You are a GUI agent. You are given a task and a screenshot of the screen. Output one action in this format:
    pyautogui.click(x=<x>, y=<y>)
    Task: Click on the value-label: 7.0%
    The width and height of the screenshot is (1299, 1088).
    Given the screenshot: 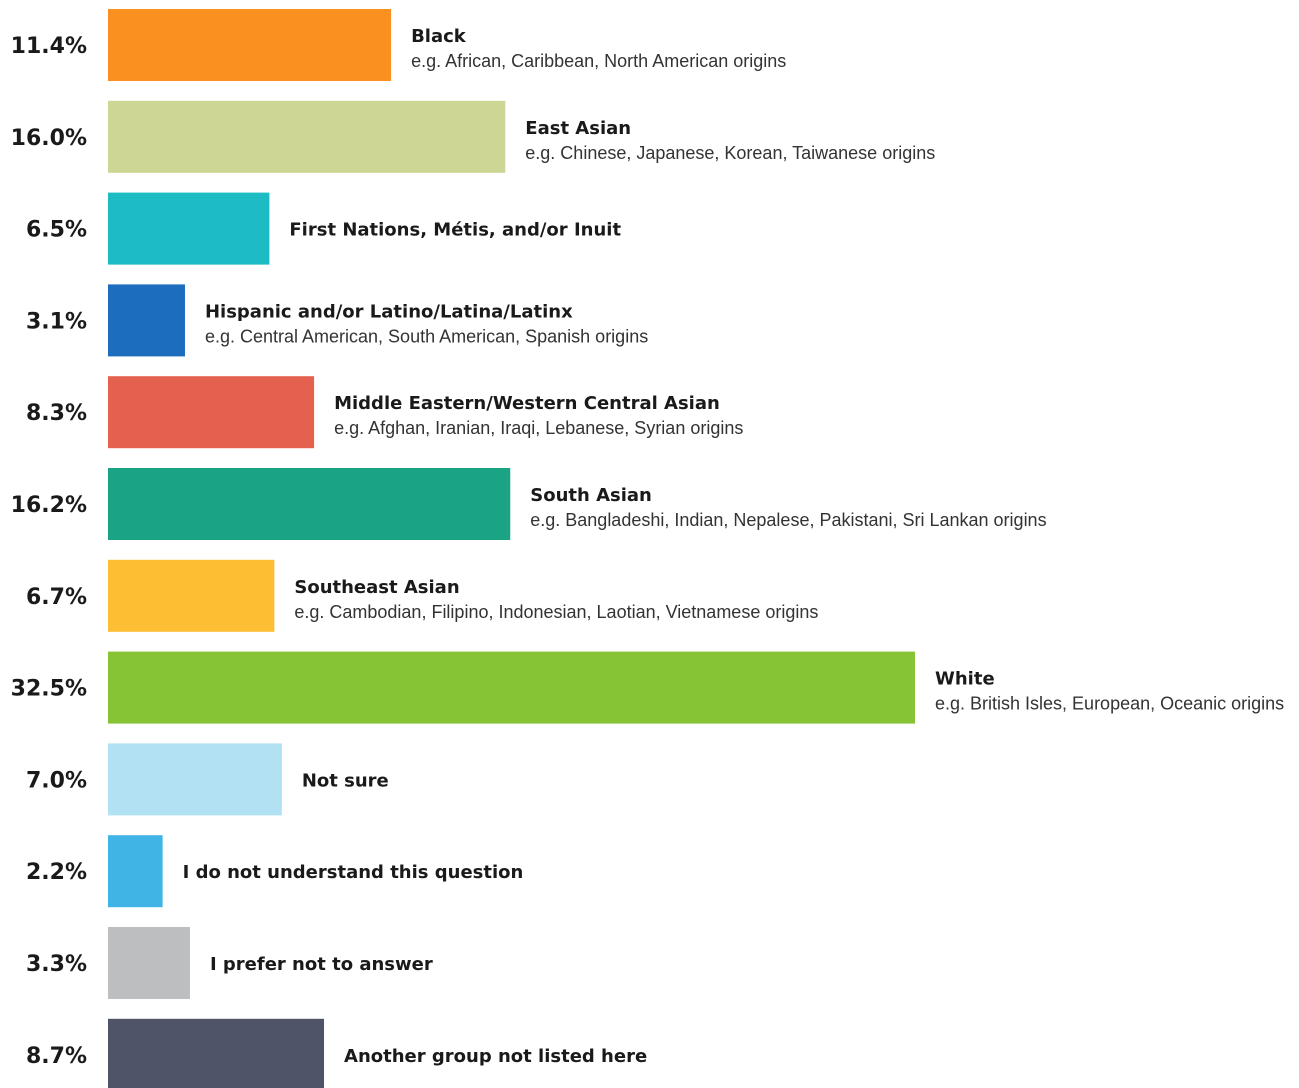 What is the action you would take?
    pyautogui.click(x=56, y=780)
    